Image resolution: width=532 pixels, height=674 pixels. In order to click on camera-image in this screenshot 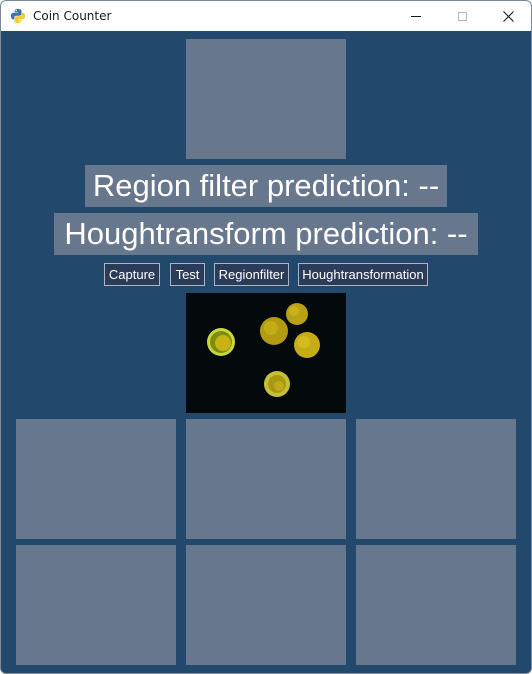, I will do `click(266, 353)`.